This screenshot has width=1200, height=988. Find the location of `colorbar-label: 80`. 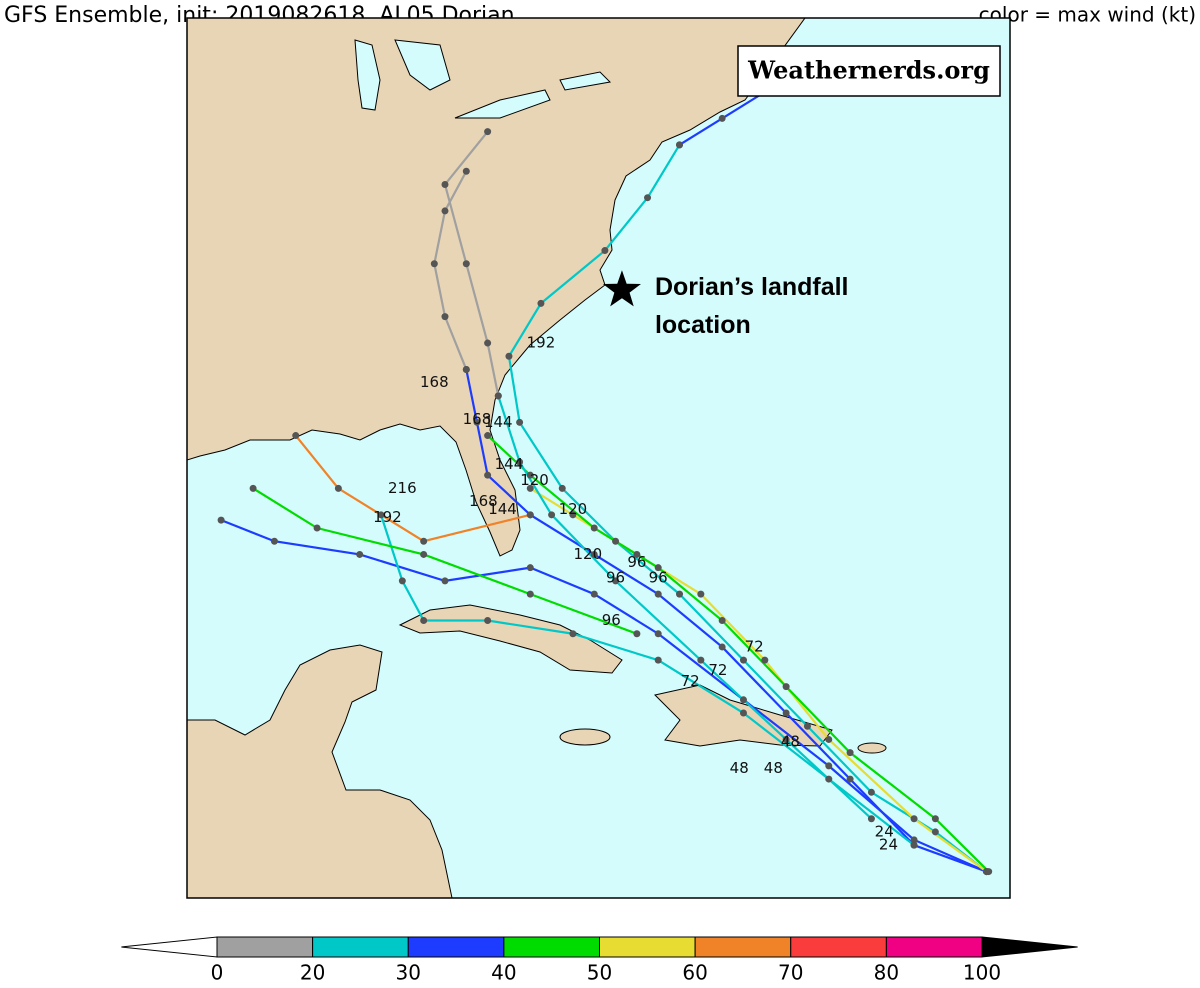

colorbar-label: 80 is located at coordinates (886, 973).